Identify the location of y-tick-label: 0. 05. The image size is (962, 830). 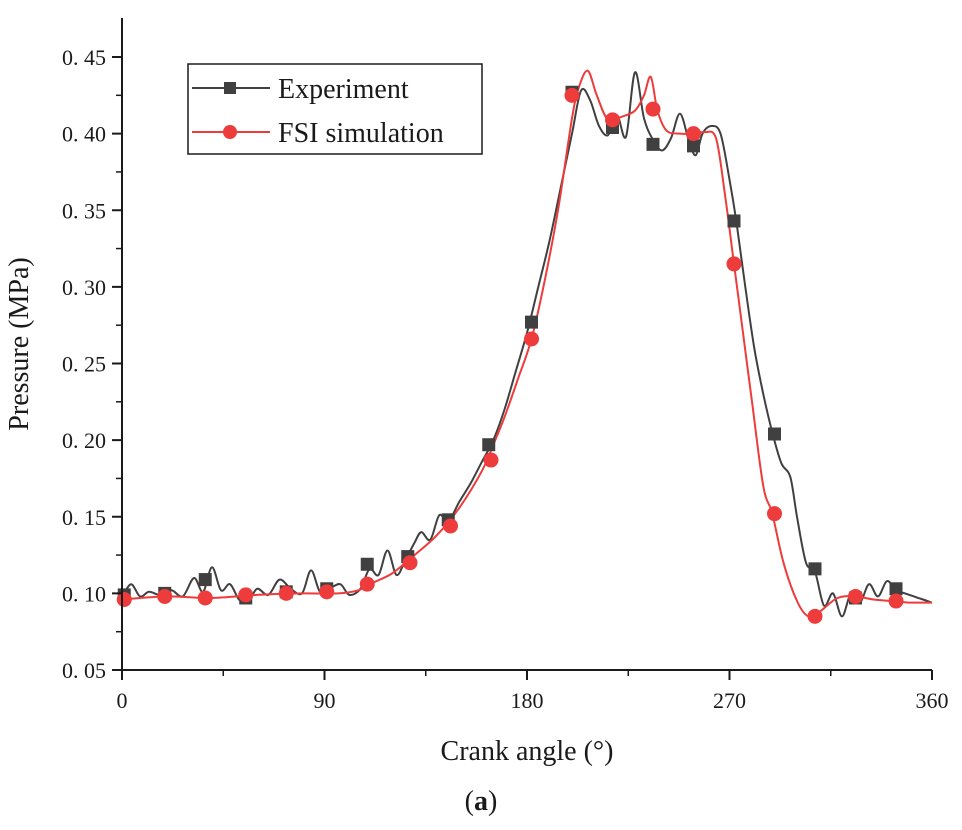
(84, 670).